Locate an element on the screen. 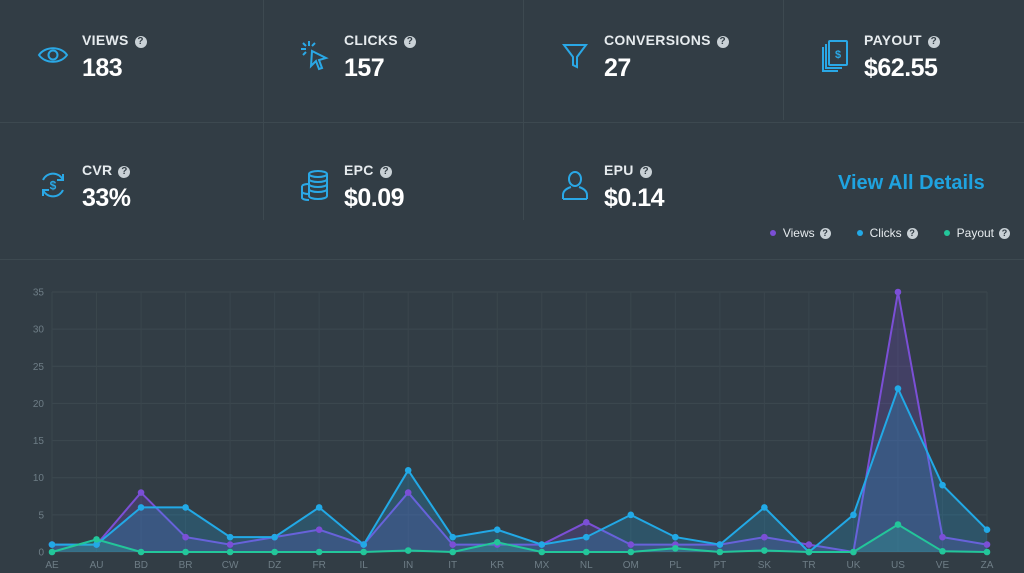 This screenshot has width=1024, height=573. dollar-cycle-icon: $ is located at coordinates (53, 185).